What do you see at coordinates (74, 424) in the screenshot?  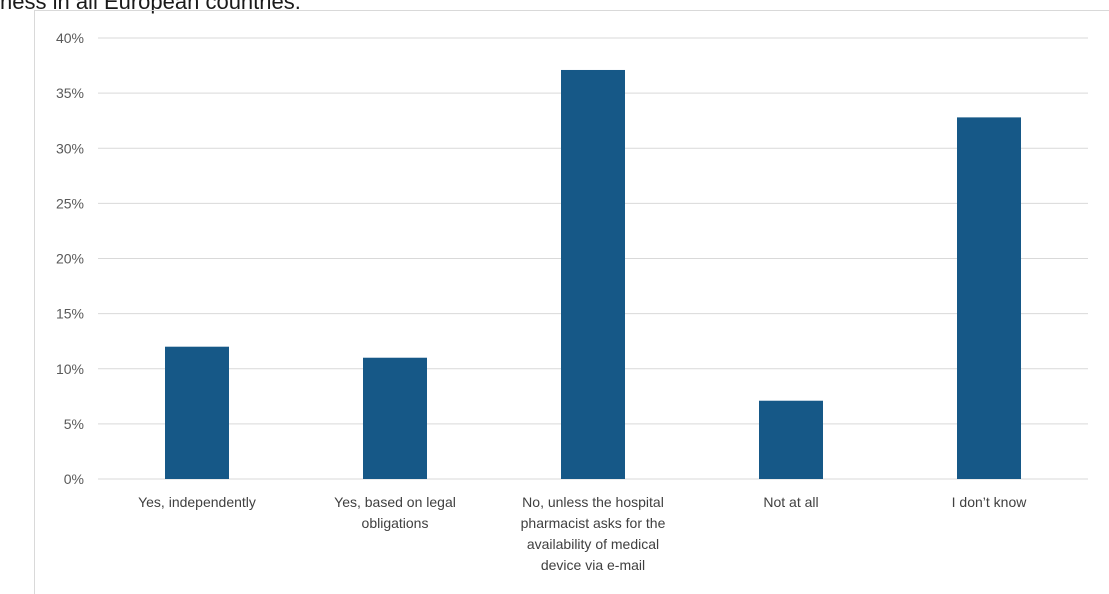 I see `y-tick-label: 5%` at bounding box center [74, 424].